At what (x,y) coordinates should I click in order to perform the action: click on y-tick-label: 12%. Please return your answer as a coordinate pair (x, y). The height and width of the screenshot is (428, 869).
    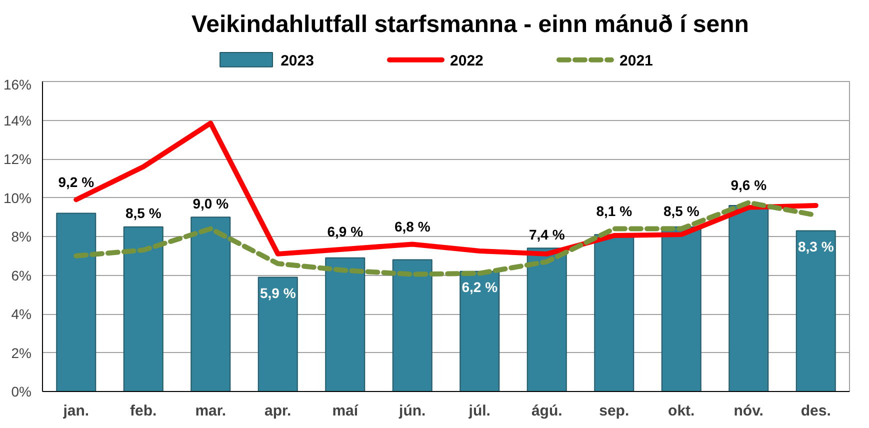
    Looking at the image, I should click on (17, 159).